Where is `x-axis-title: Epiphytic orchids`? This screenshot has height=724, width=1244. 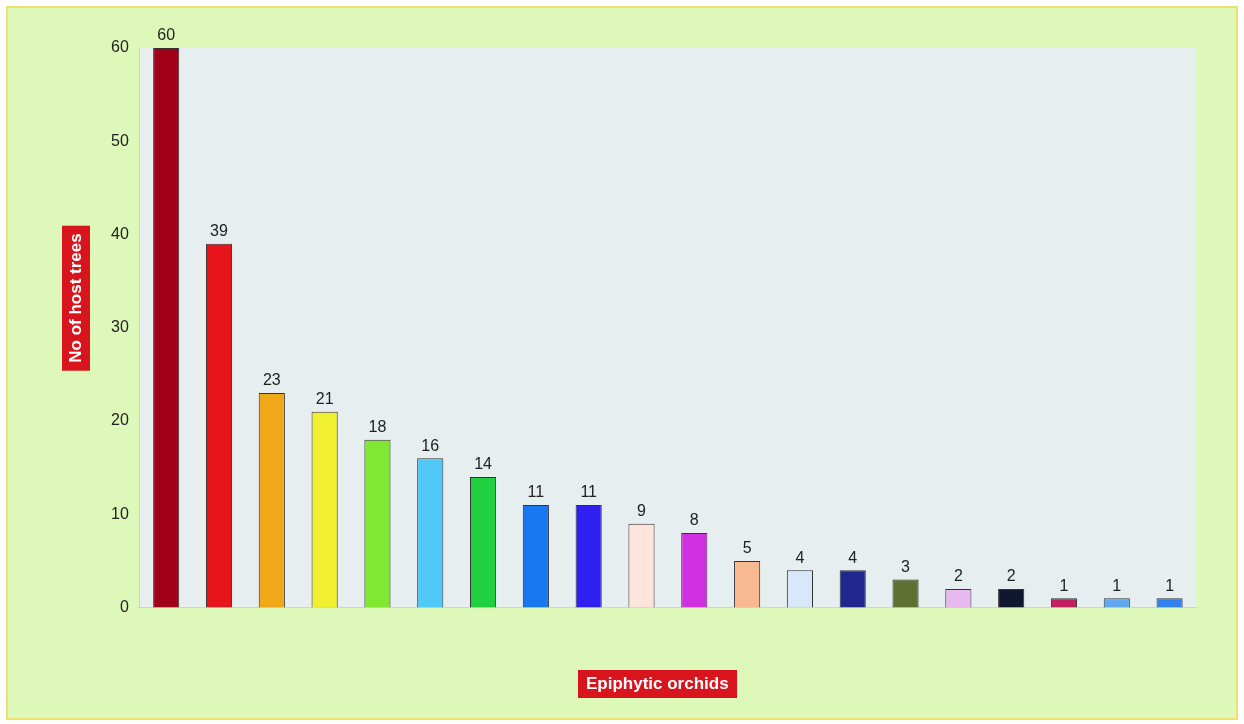
x-axis-title: Epiphytic orchids is located at coordinates (657, 684).